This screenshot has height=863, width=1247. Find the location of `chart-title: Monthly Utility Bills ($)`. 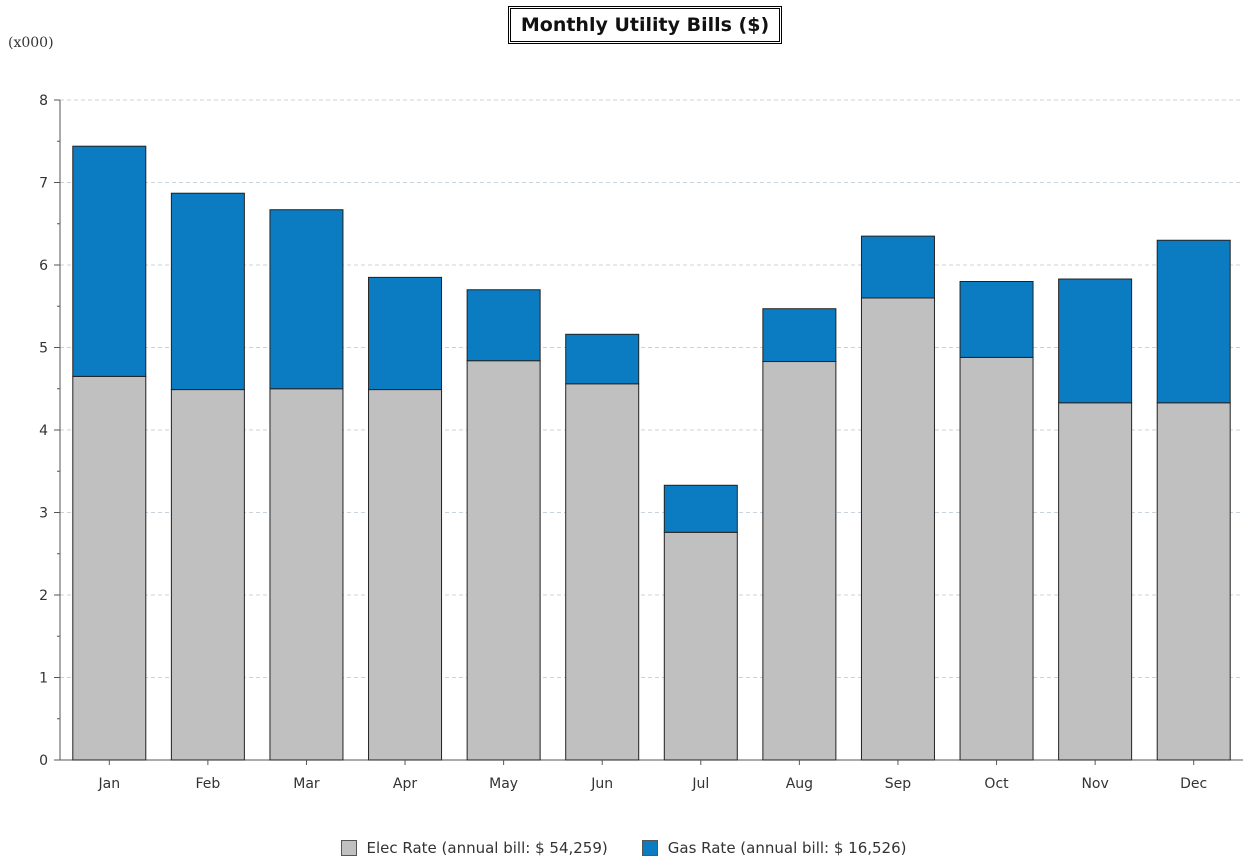

chart-title: Monthly Utility Bills ($) is located at coordinates (645, 25).